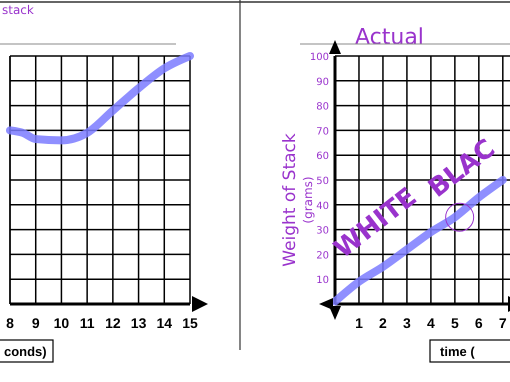 The width and height of the screenshot is (510, 382). I want to click on x-tick-label: 1, so click(359, 323).